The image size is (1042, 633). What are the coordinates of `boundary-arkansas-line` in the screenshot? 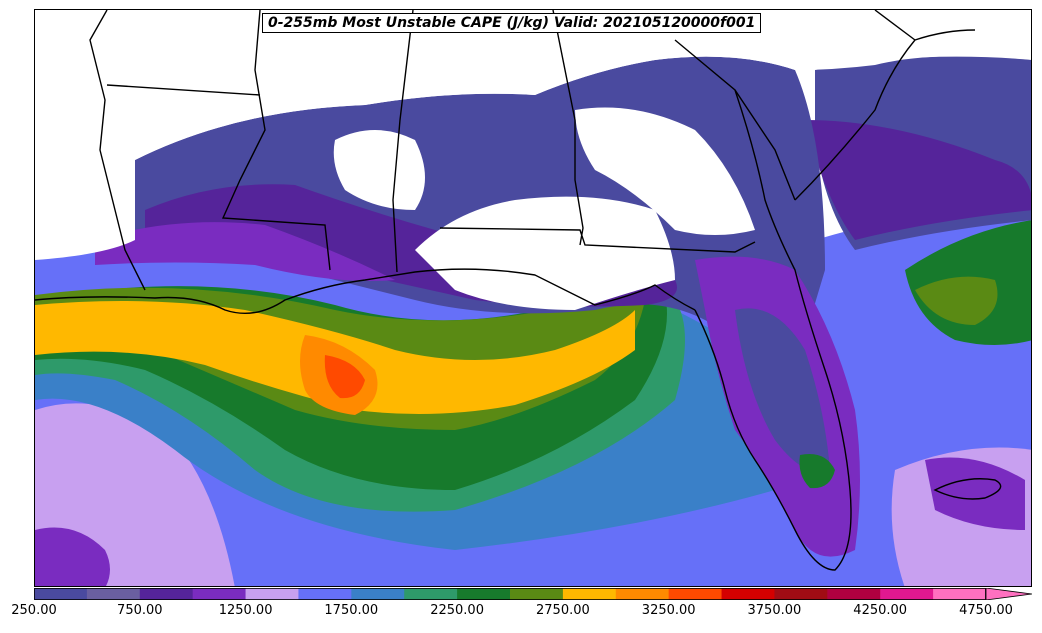 It's located at (183, 90).